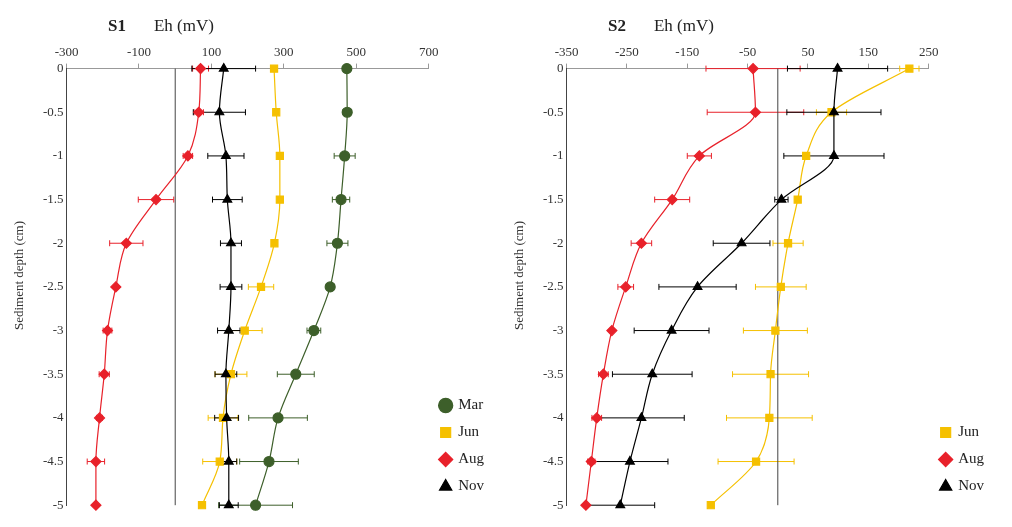  What do you see at coordinates (428, 52) in the screenshot?
I see `x-tick-label: 700` at bounding box center [428, 52].